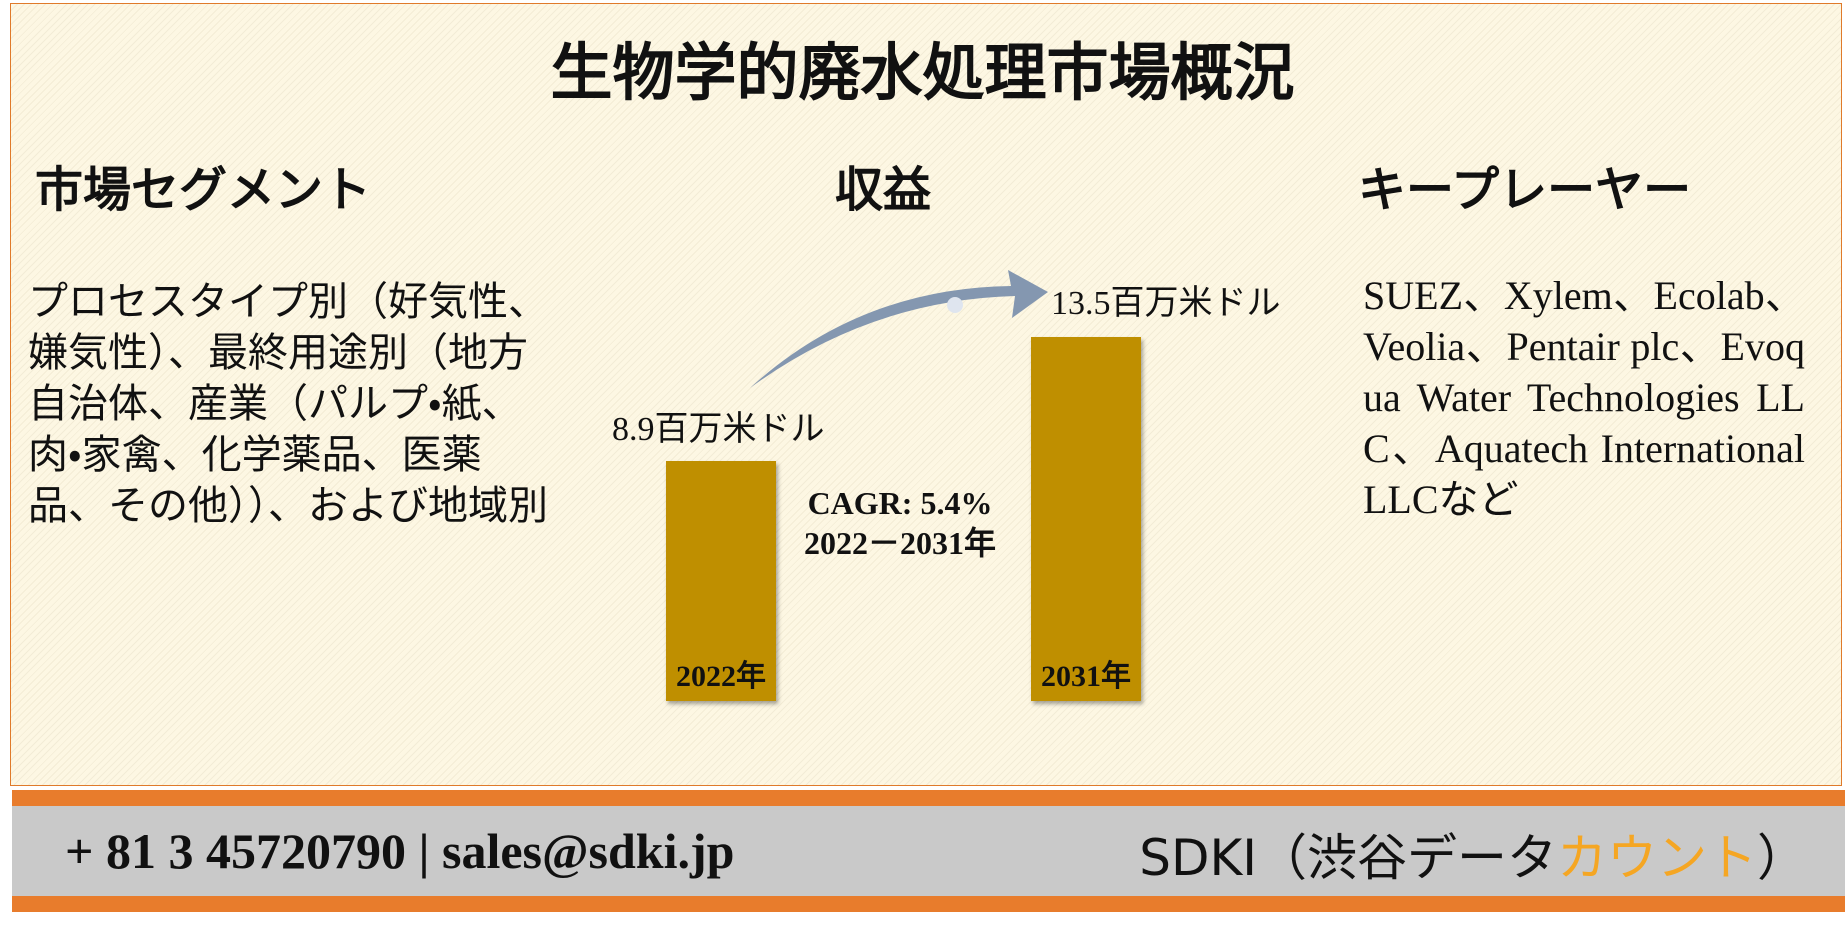 This screenshot has width=1845, height=929. What do you see at coordinates (1086, 676) in the screenshot?
I see `bar-year: 2031年` at bounding box center [1086, 676].